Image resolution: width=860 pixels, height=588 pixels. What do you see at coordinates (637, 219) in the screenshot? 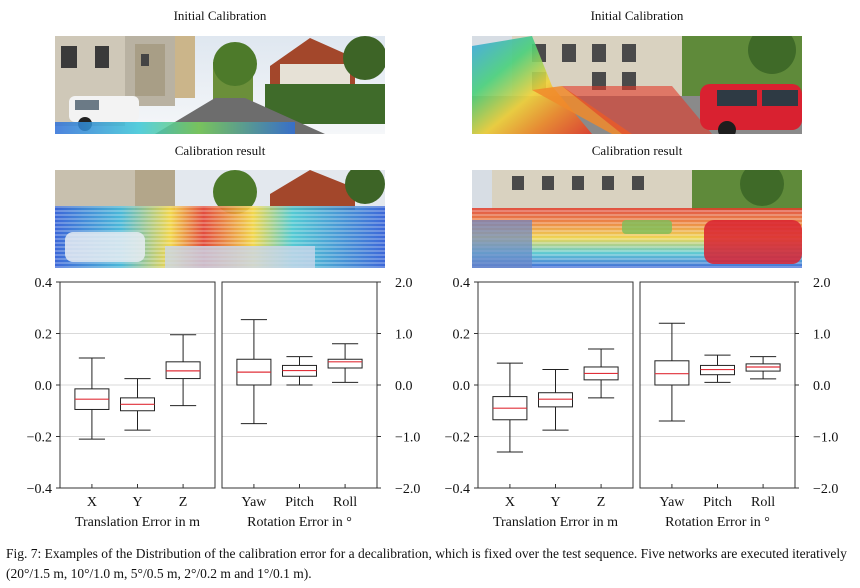
I see `right-calibration-result-image` at bounding box center [637, 219].